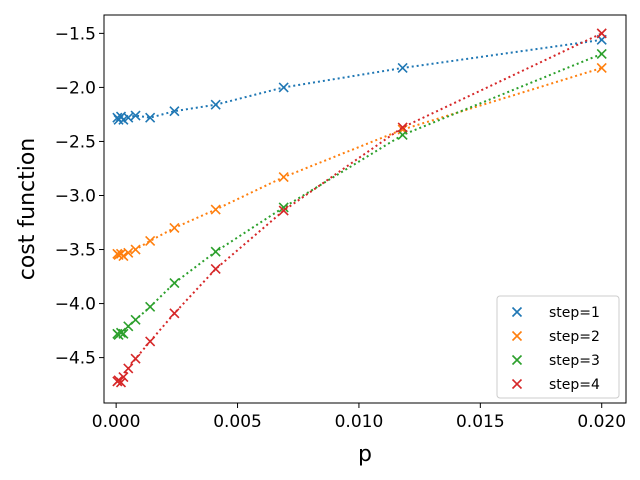 This screenshot has height=480, width=640. Describe the element at coordinates (75, 305) in the screenshot. I see `y-tick-label: −4.0` at that location.